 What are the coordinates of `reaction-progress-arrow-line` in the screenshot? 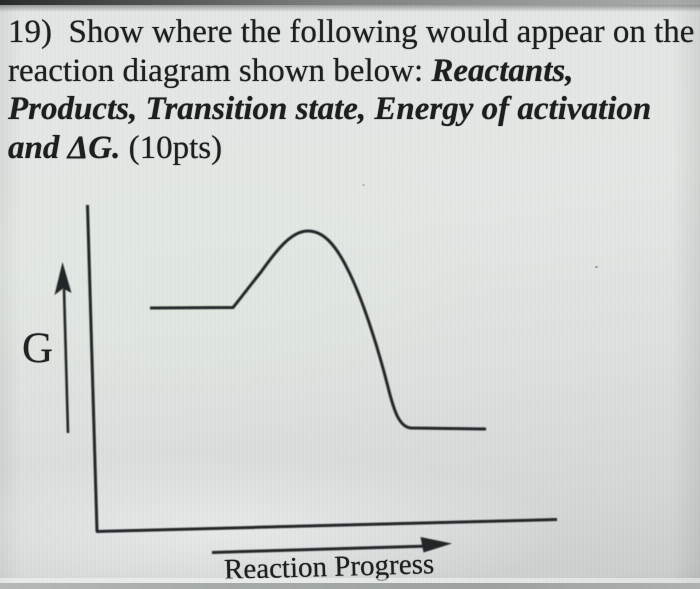 It's located at (321, 549).